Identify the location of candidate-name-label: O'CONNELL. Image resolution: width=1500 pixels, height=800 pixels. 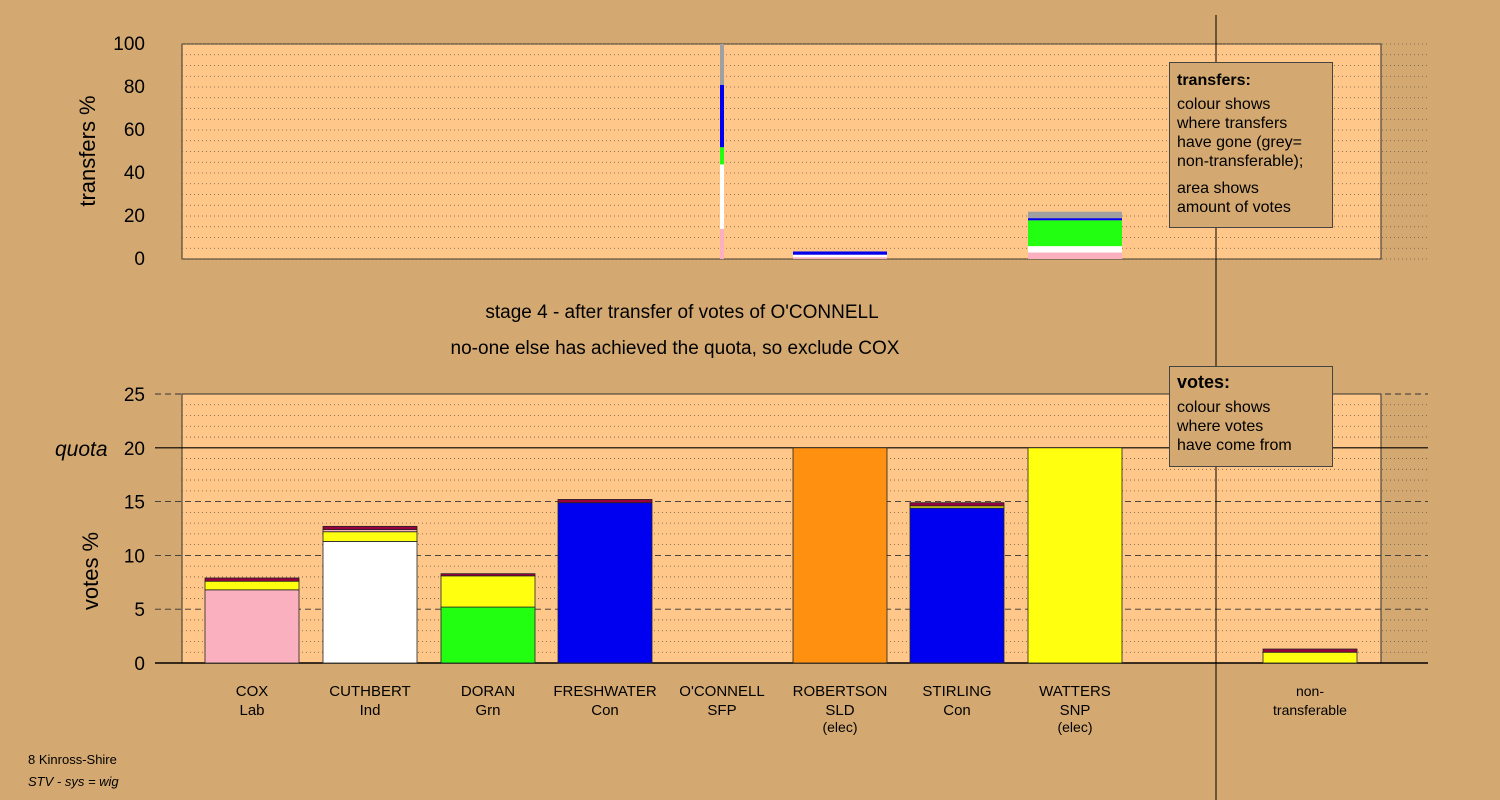
(721, 691).